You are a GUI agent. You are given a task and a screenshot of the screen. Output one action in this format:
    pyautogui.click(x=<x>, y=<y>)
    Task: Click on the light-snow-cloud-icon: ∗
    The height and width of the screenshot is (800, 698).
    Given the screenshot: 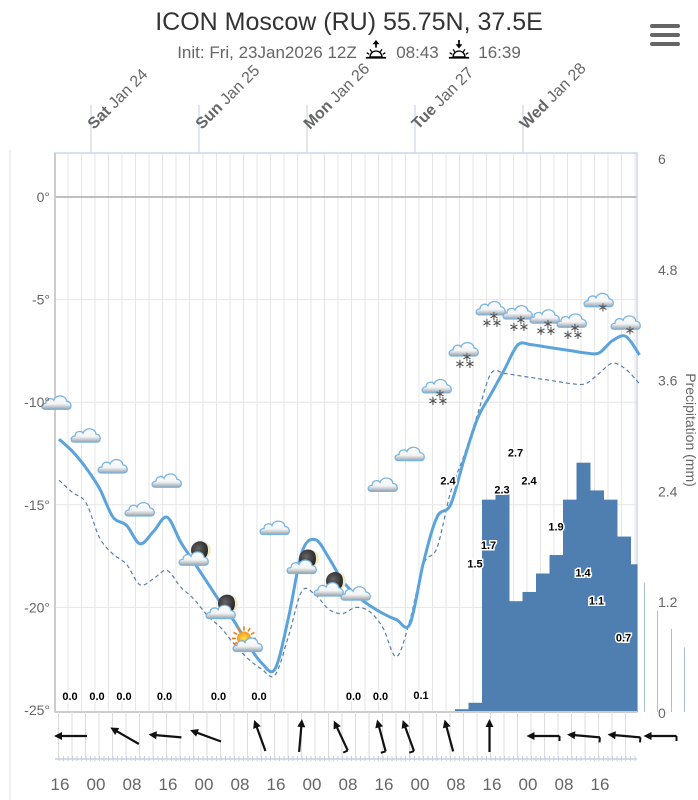 What is the action you would take?
    pyautogui.click(x=598, y=303)
    